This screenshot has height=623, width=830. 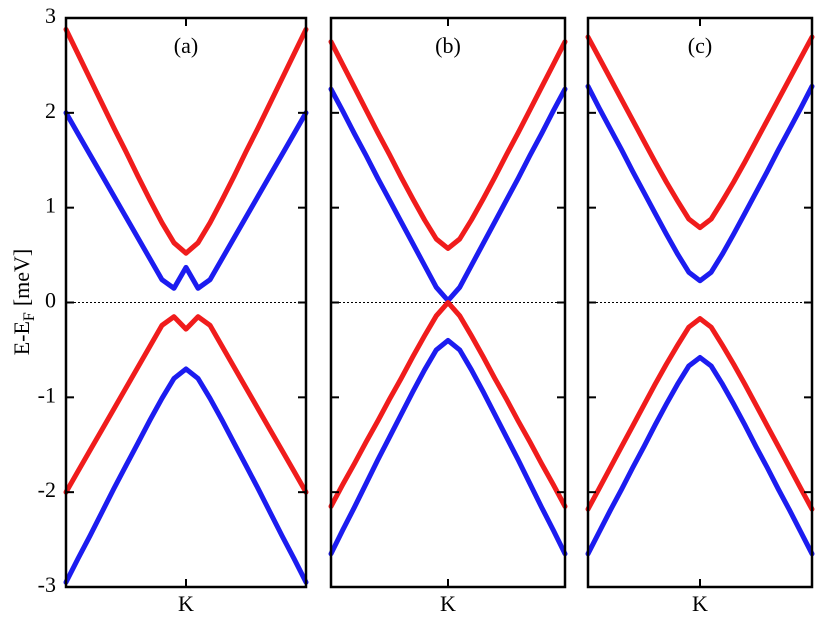 I want to click on y-tick-label: 1, so click(x=50, y=205).